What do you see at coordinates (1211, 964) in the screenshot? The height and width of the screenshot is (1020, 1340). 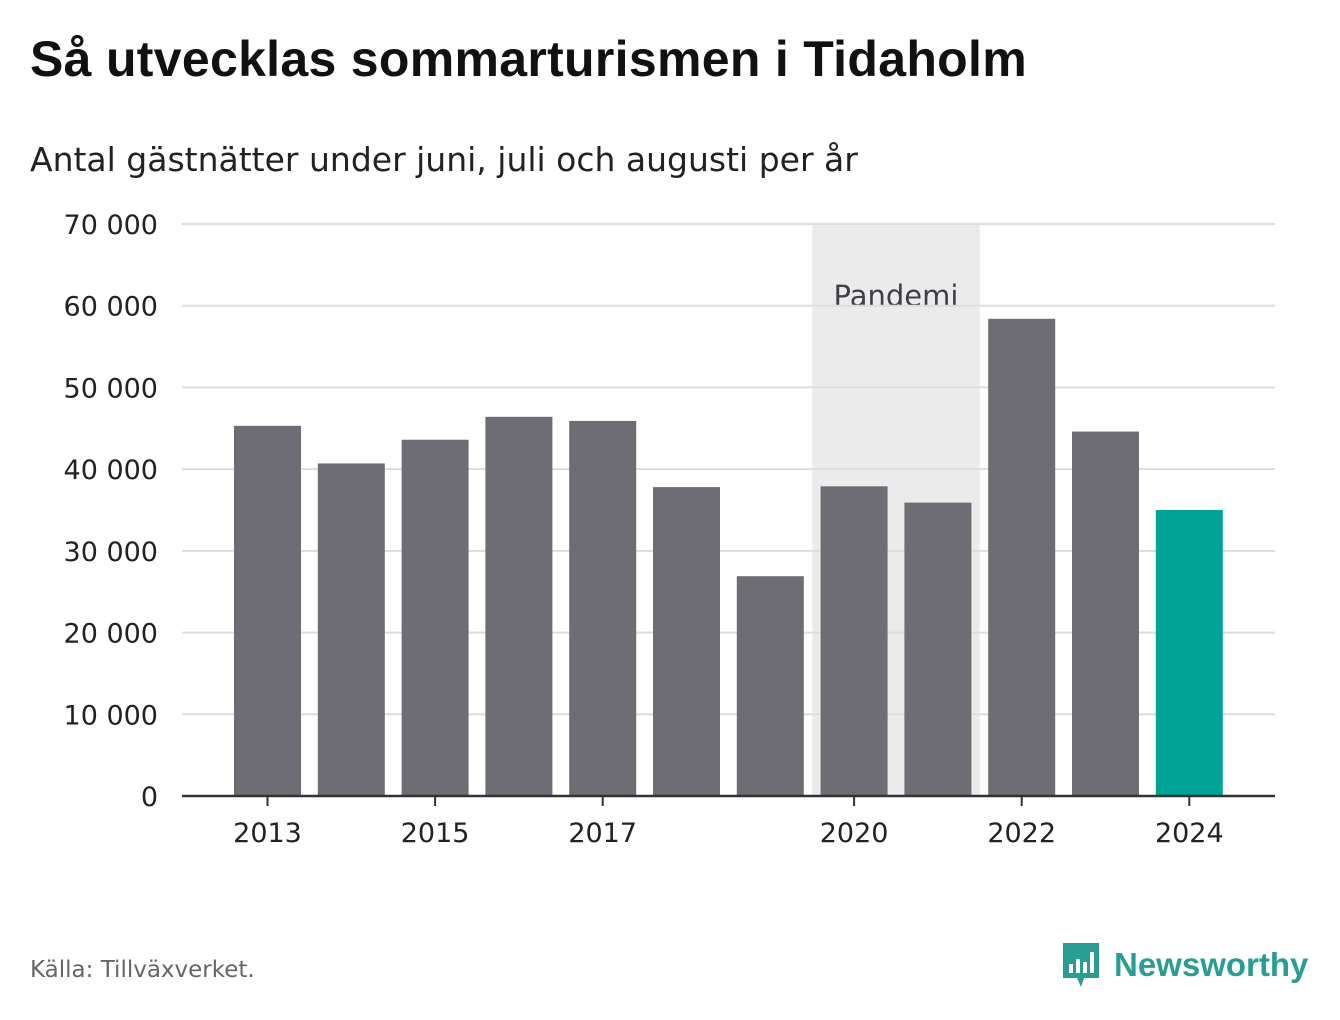 I see `brand-name: Newsworthy` at bounding box center [1211, 964].